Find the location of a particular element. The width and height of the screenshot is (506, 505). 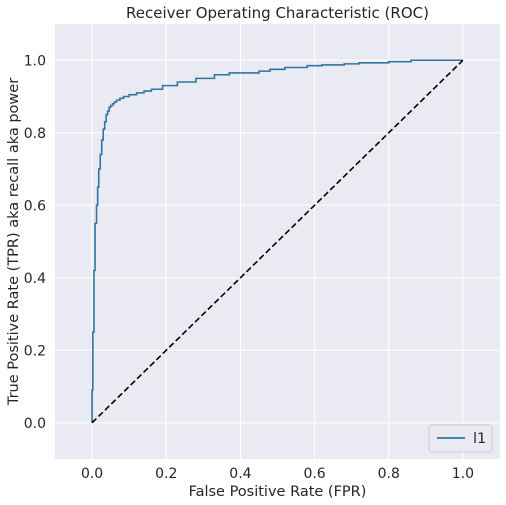

x-tick-label: 1.0 is located at coordinates (463, 474).